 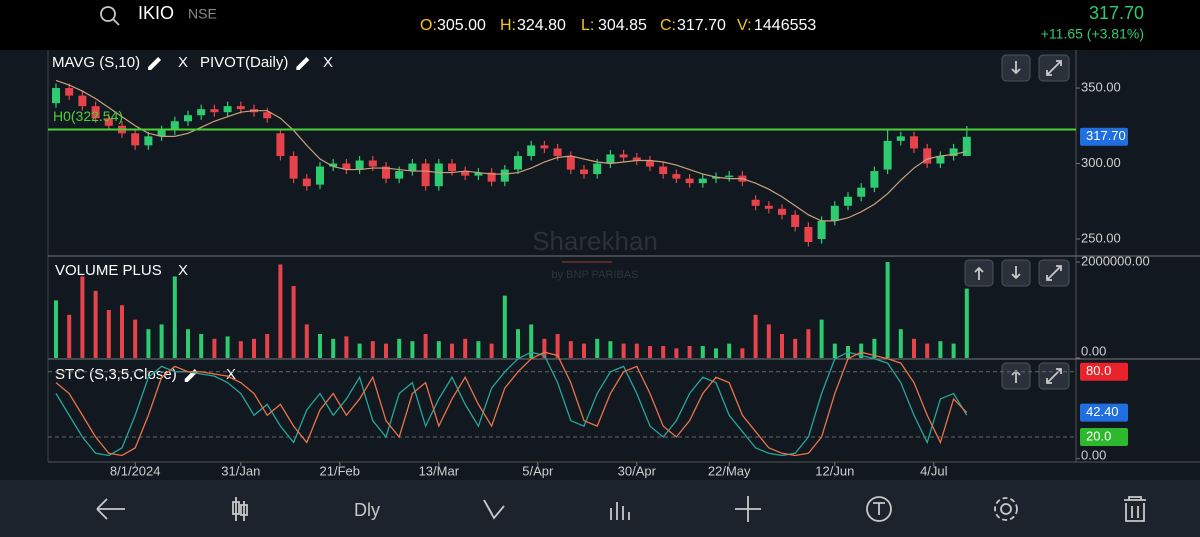 I want to click on ohlc-key: C:, so click(x=668, y=25).